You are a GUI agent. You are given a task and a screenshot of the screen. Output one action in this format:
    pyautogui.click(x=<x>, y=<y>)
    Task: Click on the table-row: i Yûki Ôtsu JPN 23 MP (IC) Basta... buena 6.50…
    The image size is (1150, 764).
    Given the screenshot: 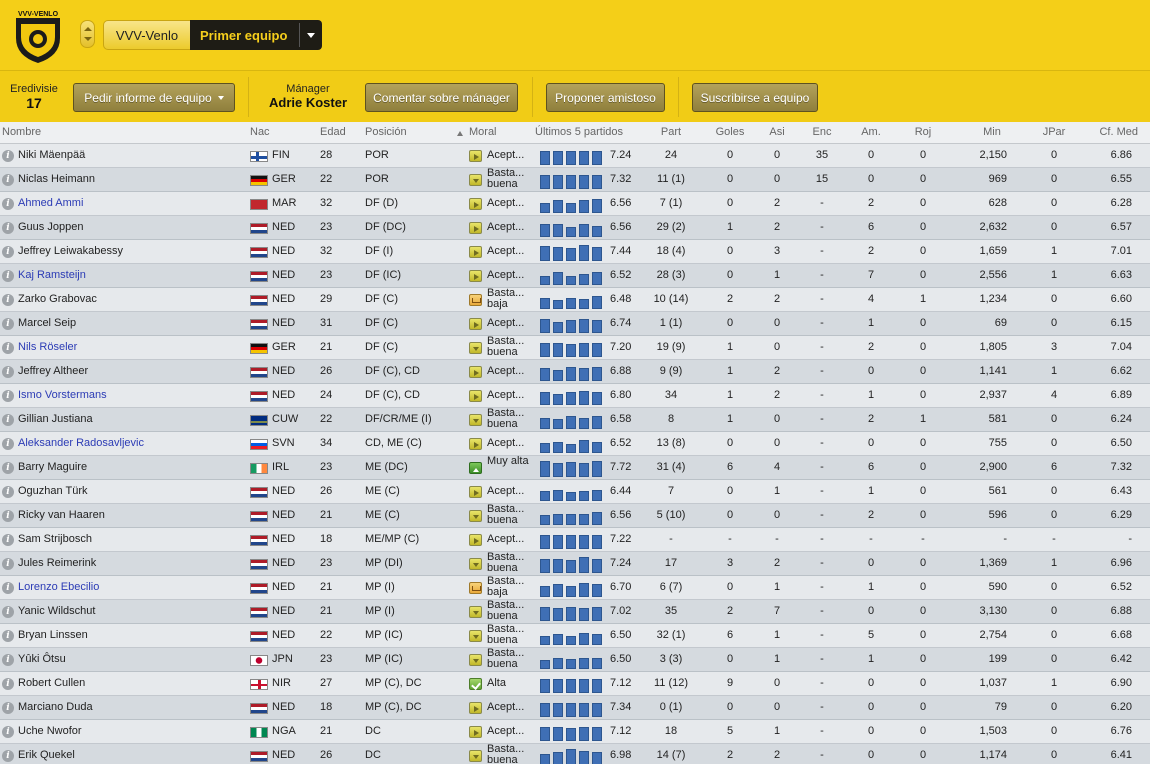 What is the action you would take?
    pyautogui.click(x=575, y=660)
    